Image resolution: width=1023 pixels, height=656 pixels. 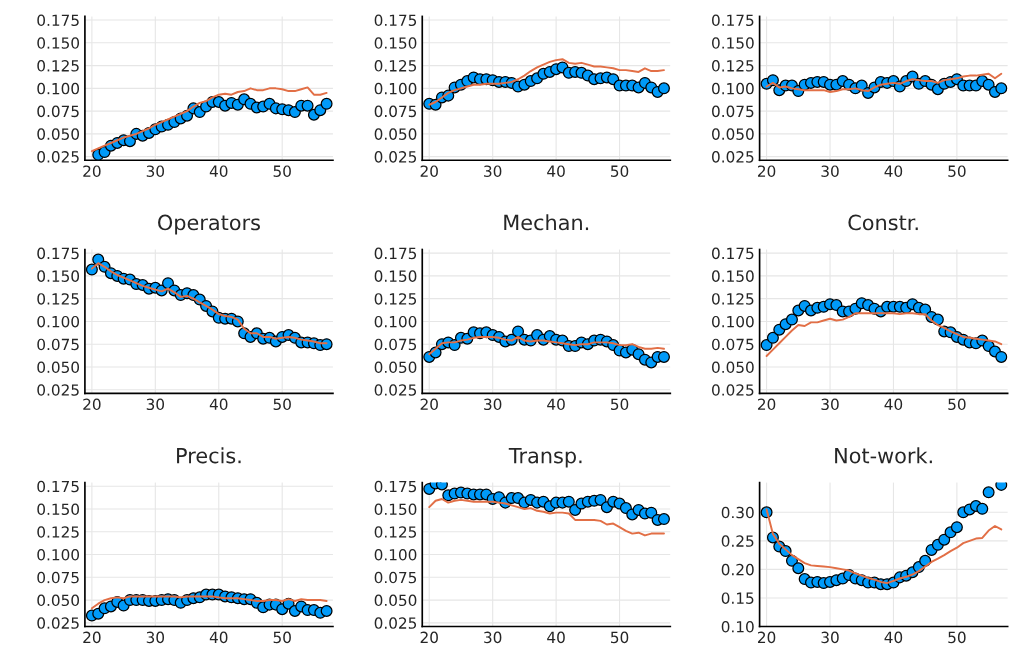 I want to click on y-tick-label: 0.20, so click(x=737, y=569).